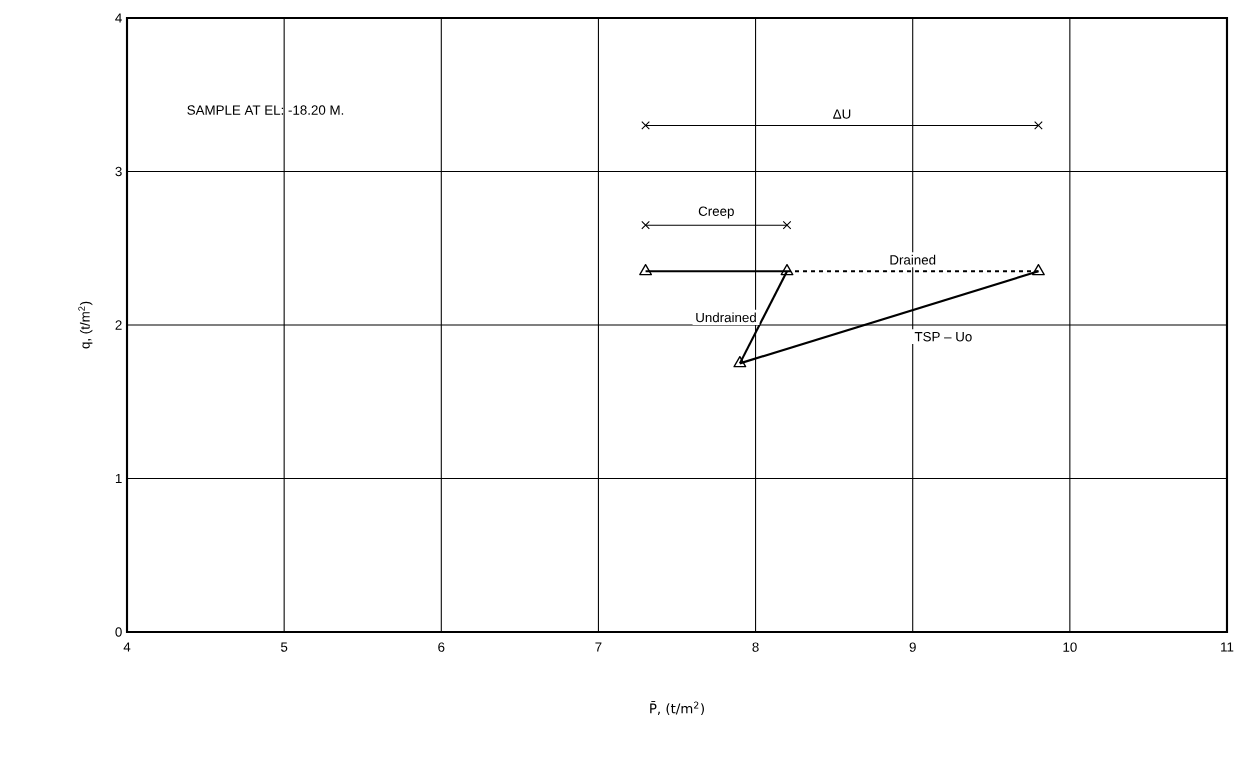 This screenshot has width=1256, height=770. I want to click on y-tick-label: 3, so click(118, 171).